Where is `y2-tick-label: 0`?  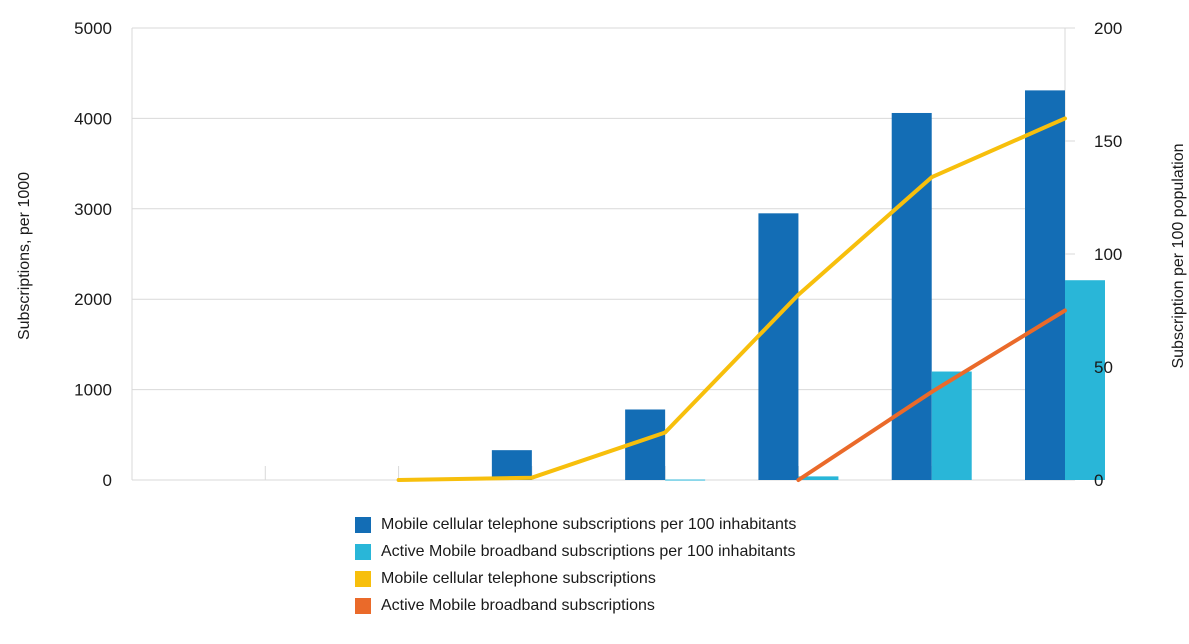
y2-tick-label: 0 is located at coordinates (1098, 480).